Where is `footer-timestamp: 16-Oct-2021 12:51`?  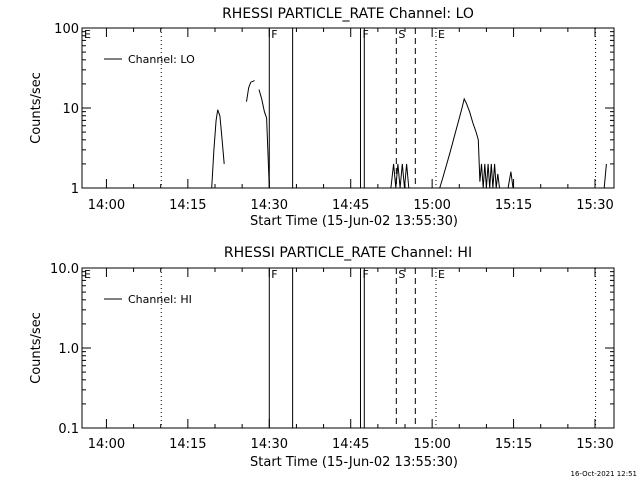 footer-timestamp: 16-Oct-2021 12:51 is located at coordinates (604, 474).